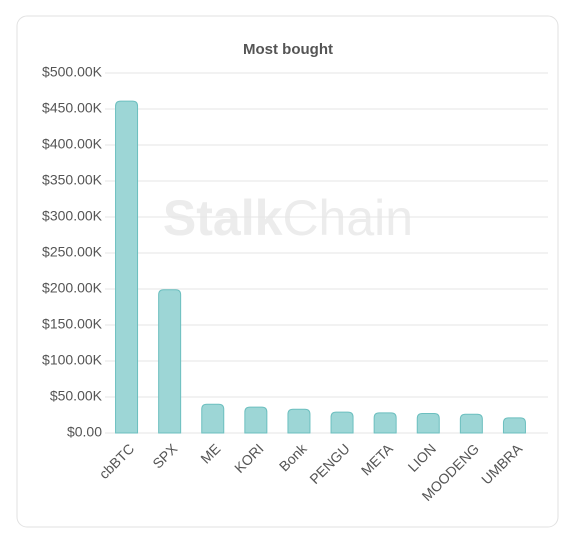 Image resolution: width=575 pixels, height=540 pixels. Describe the element at coordinates (223, 218) in the screenshot. I see `watermark-bold: Stalk` at that location.